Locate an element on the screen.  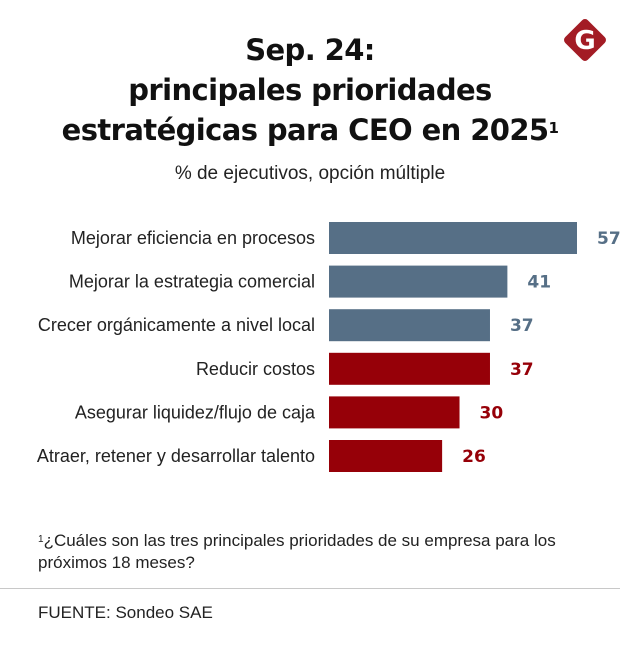
category-label: Asegurar liquidez/flujo de caja is located at coordinates (195, 412).